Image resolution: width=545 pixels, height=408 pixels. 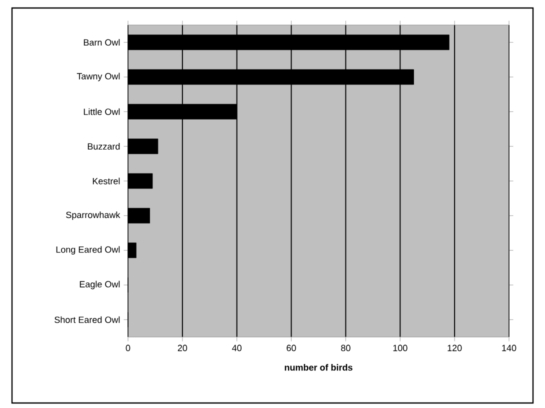 What do you see at coordinates (102, 42) in the screenshot?
I see `y-tick-label: Barn Owl` at bounding box center [102, 42].